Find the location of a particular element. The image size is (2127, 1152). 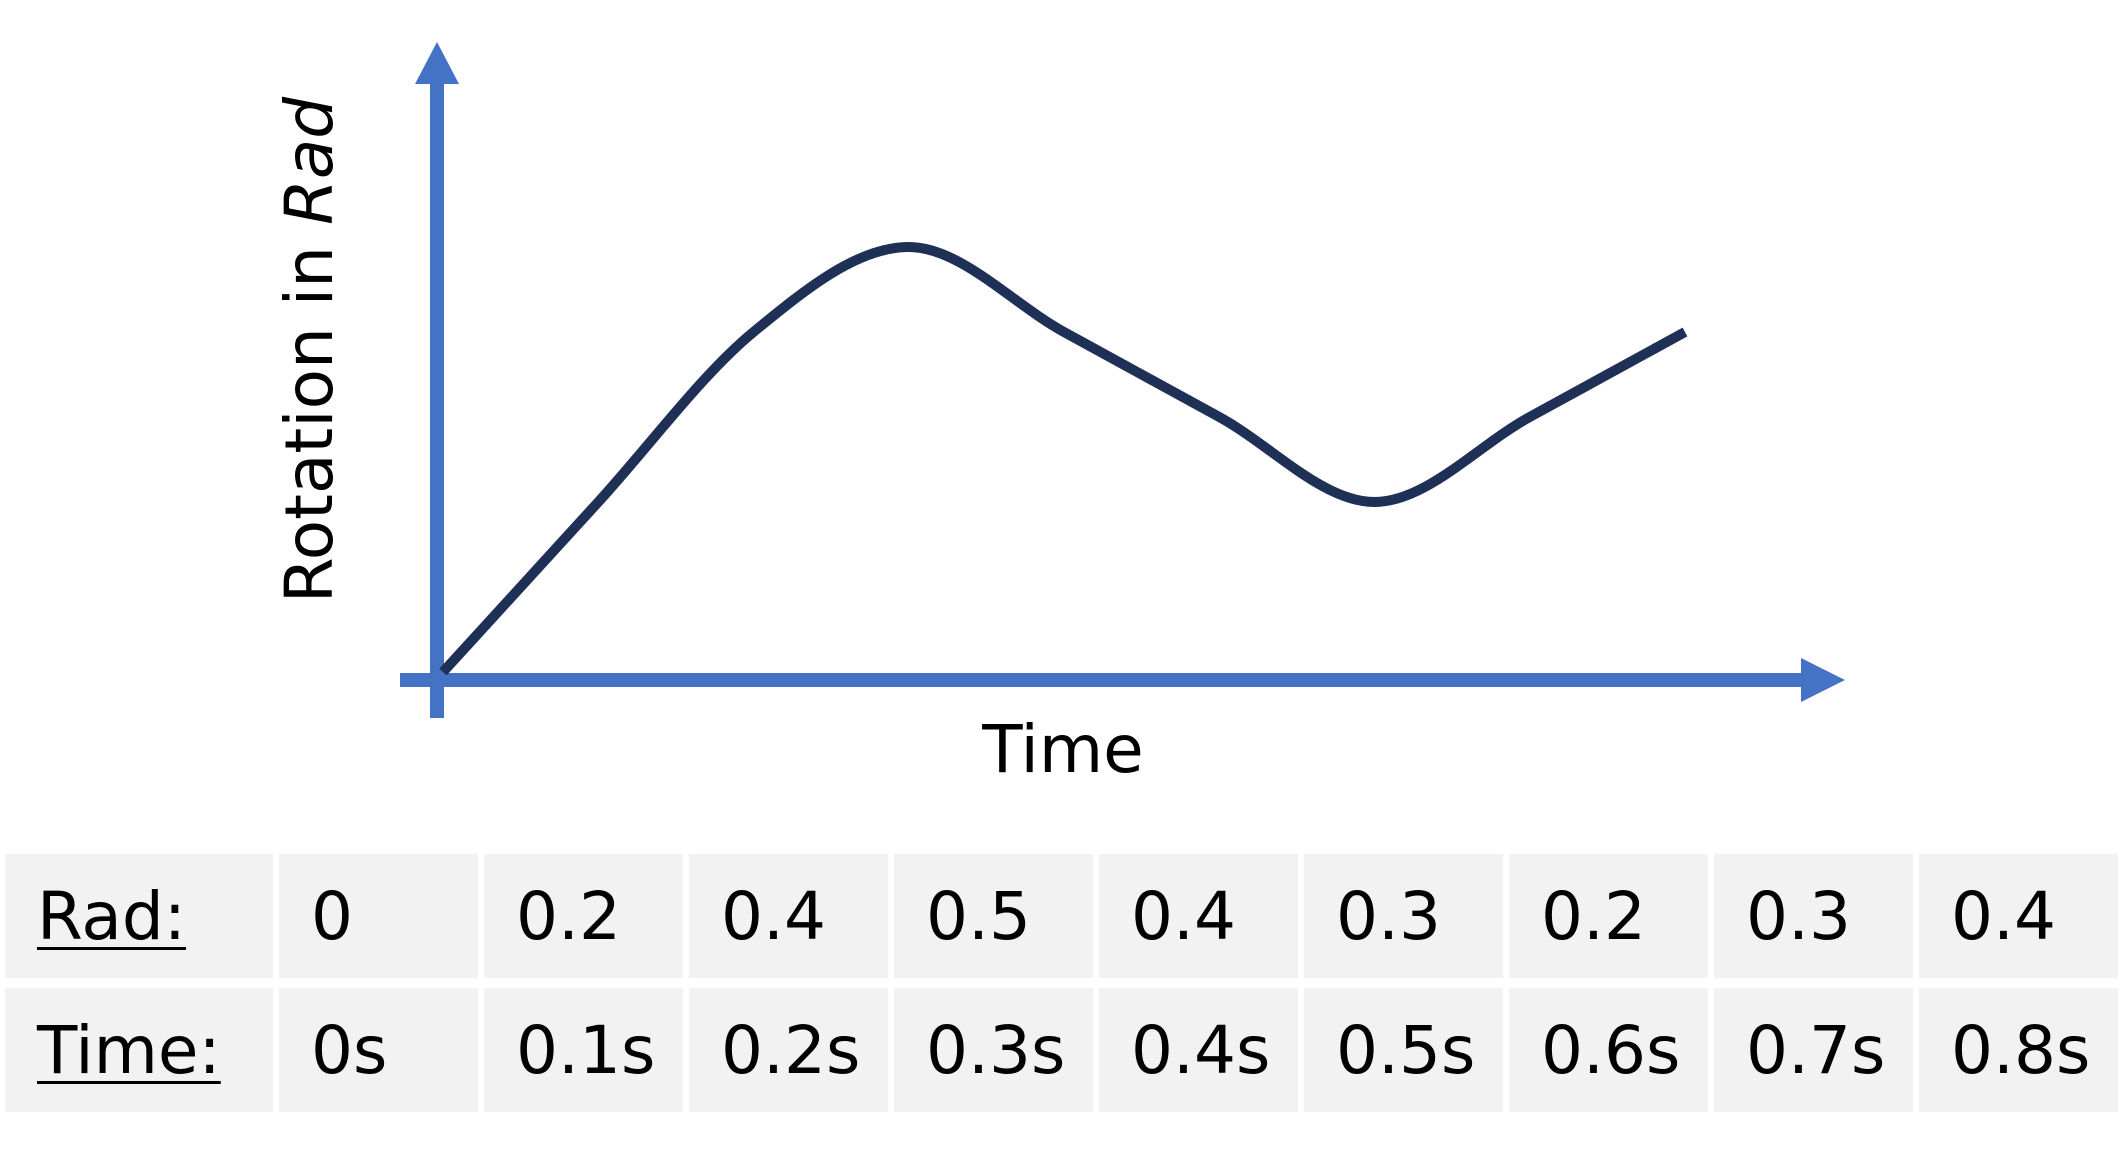

x-axis-label: Time is located at coordinates (1062, 749).